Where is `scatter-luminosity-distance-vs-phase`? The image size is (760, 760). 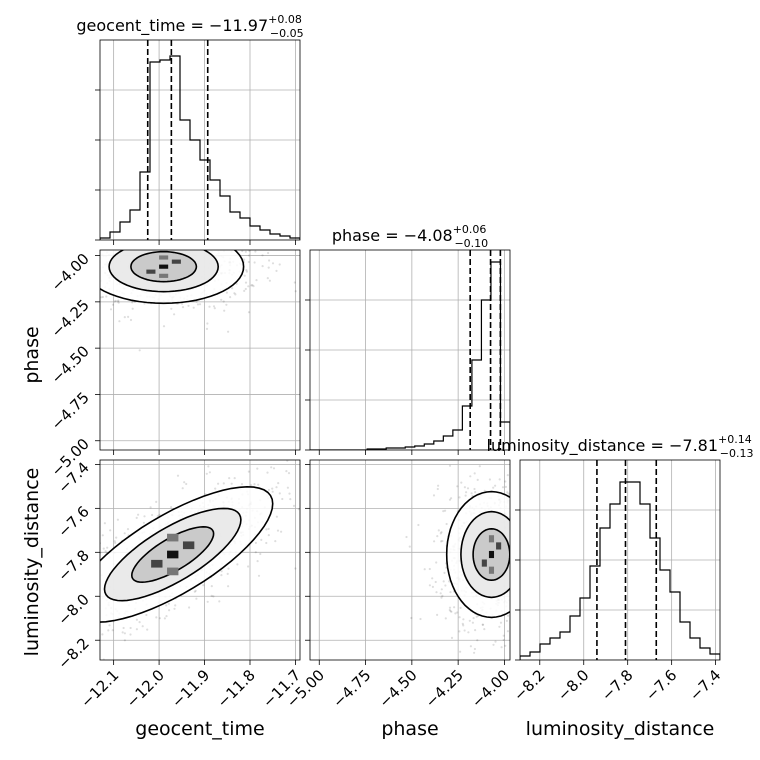 scatter-luminosity-distance-vs-phase is located at coordinates (408, 562).